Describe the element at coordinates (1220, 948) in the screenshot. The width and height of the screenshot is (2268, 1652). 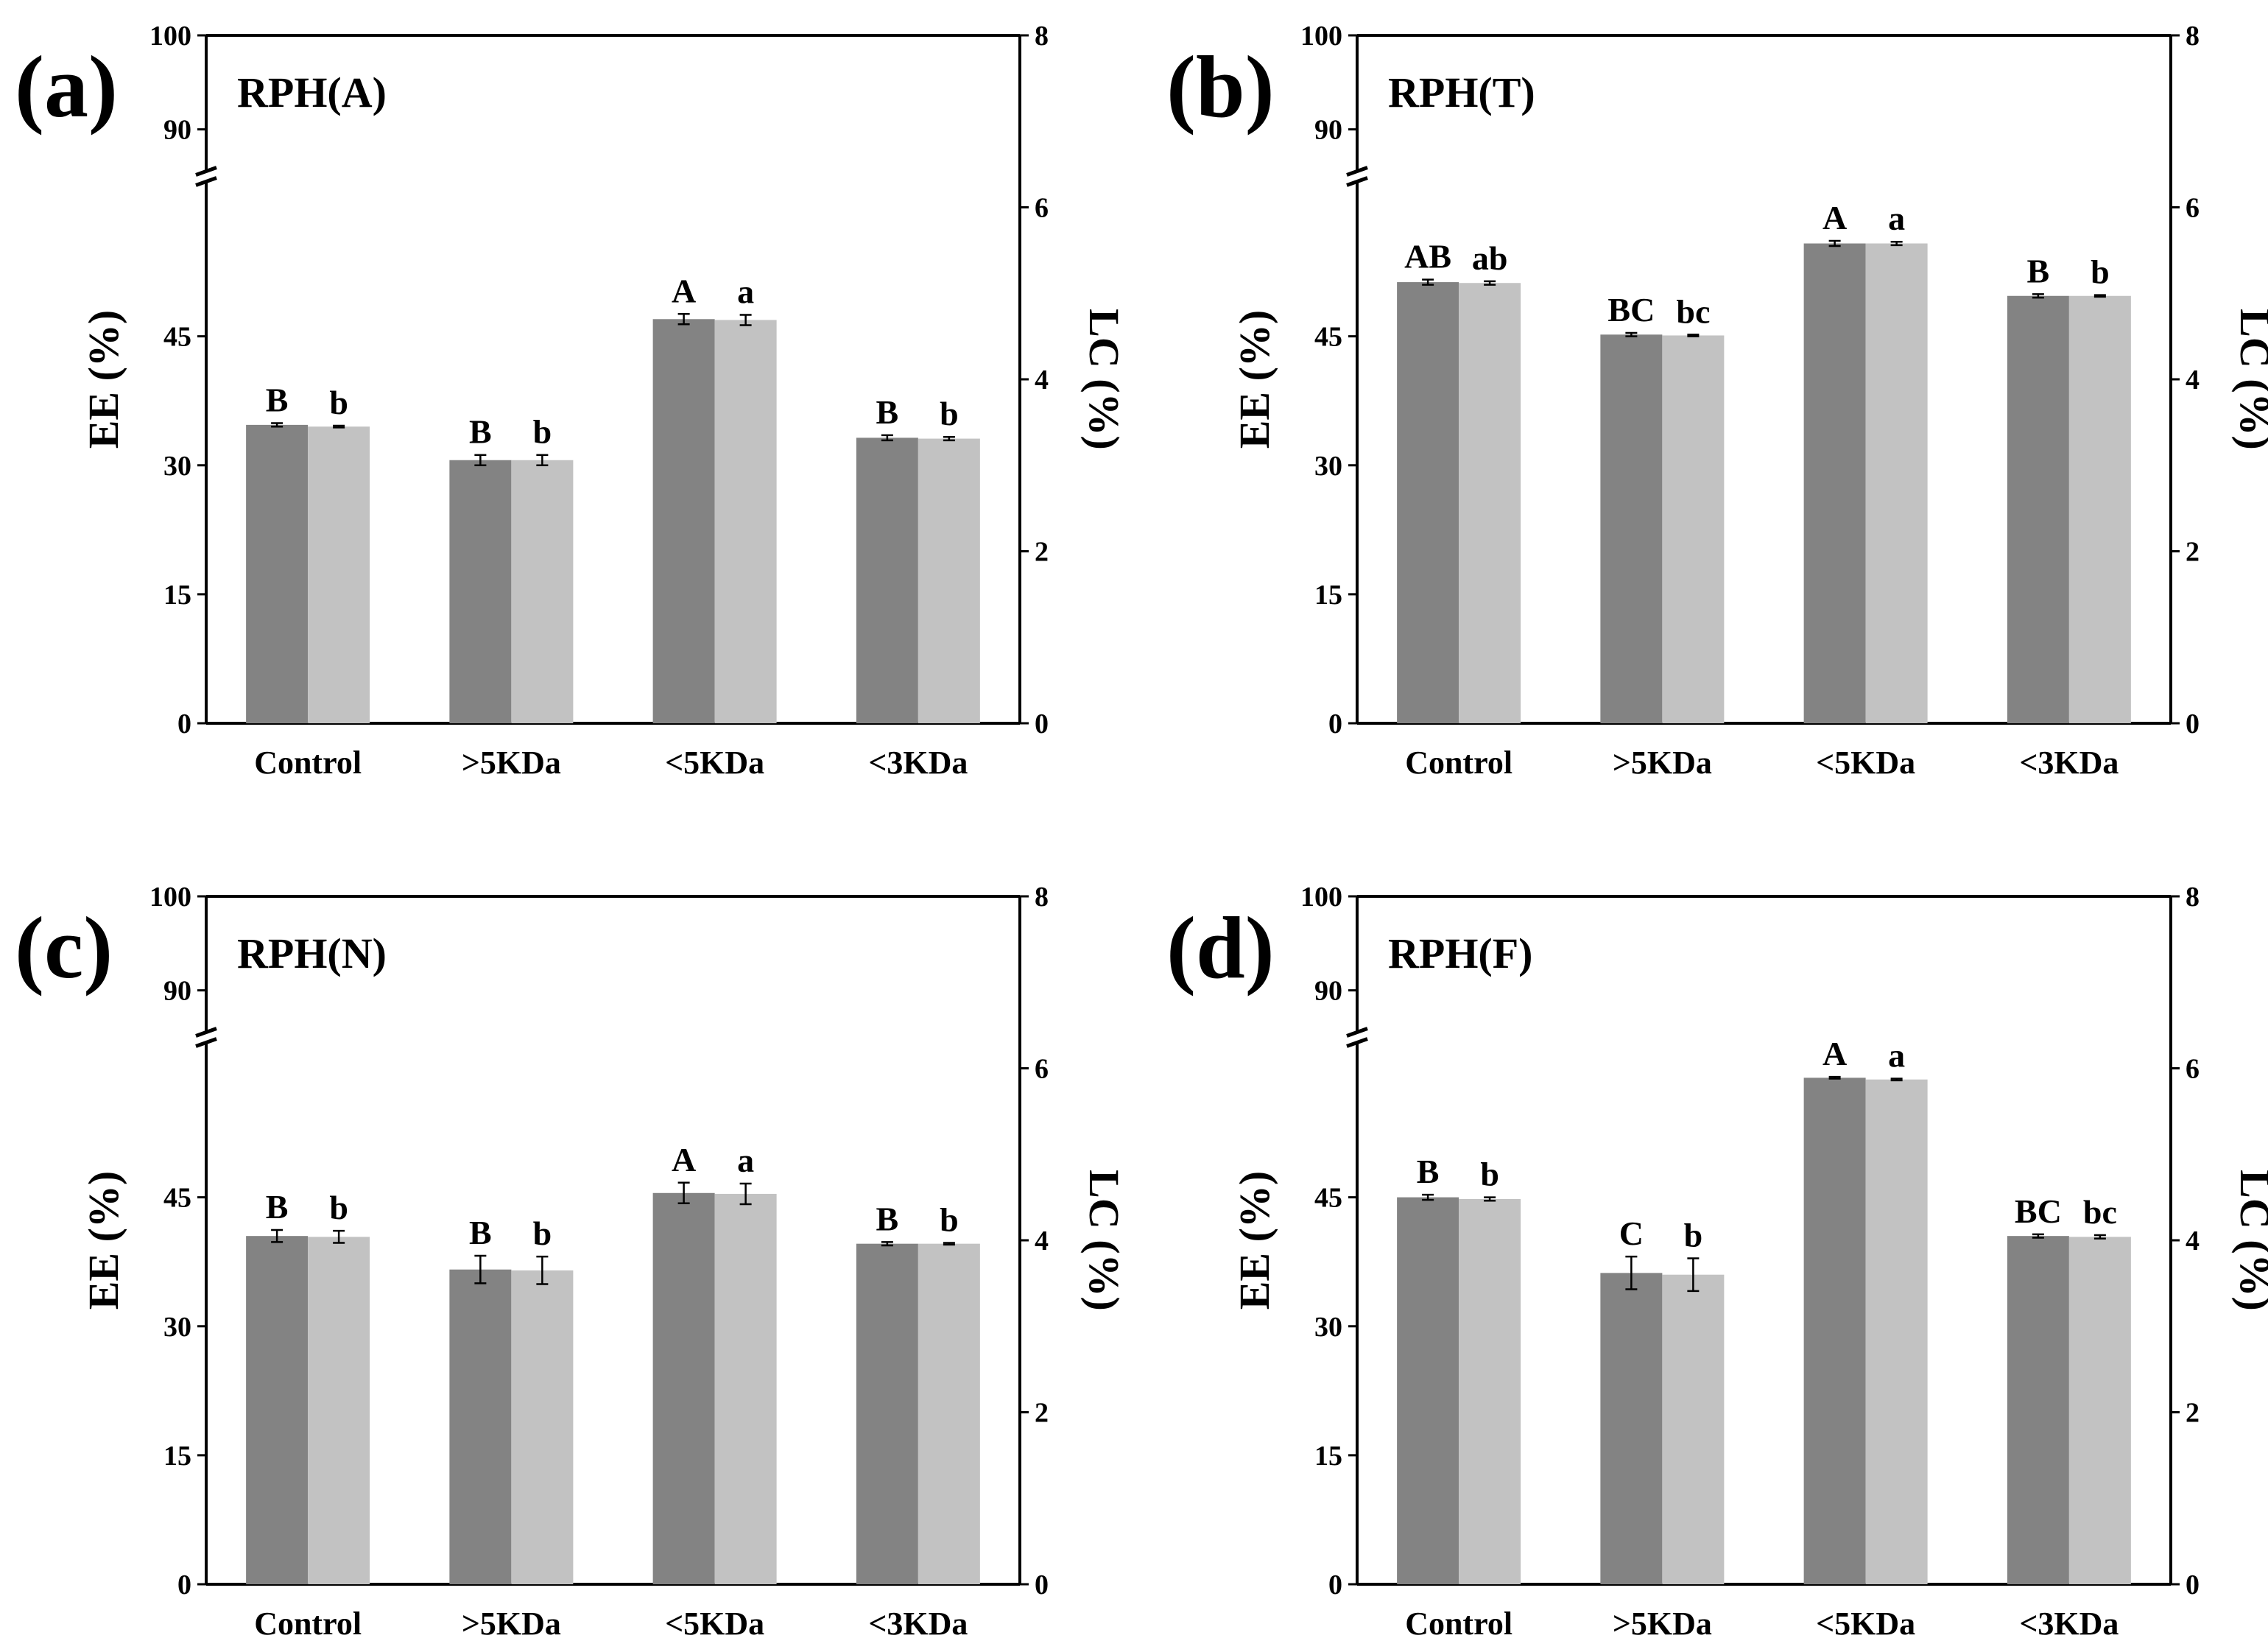
I see `panel-label: (d)` at that location.